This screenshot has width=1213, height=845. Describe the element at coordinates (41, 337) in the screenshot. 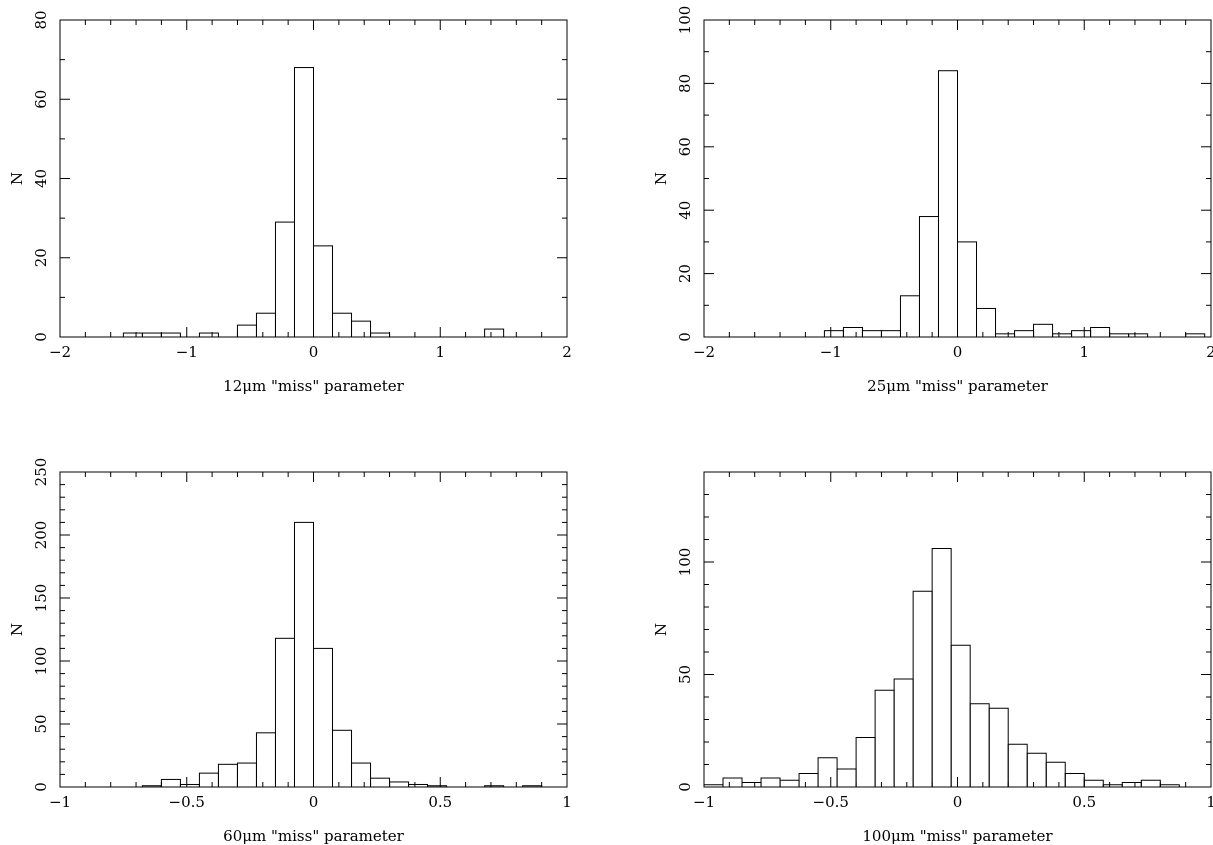

I see `y-tick-label-12um: 0` at that location.